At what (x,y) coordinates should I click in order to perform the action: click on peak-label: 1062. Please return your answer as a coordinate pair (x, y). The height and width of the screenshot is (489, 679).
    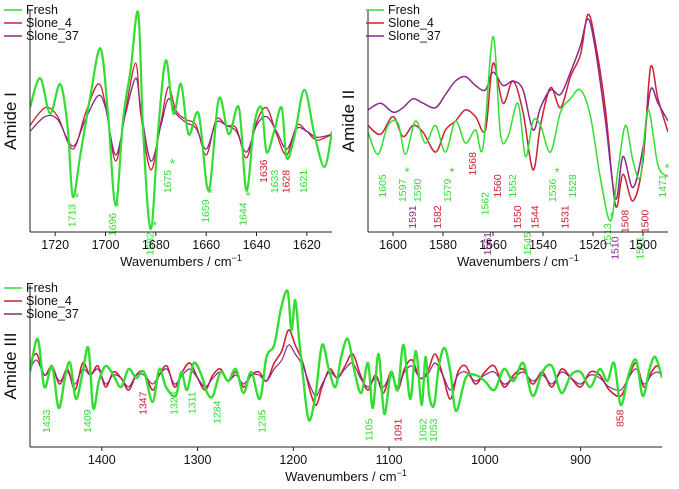
    Looking at the image, I should click on (423, 430).